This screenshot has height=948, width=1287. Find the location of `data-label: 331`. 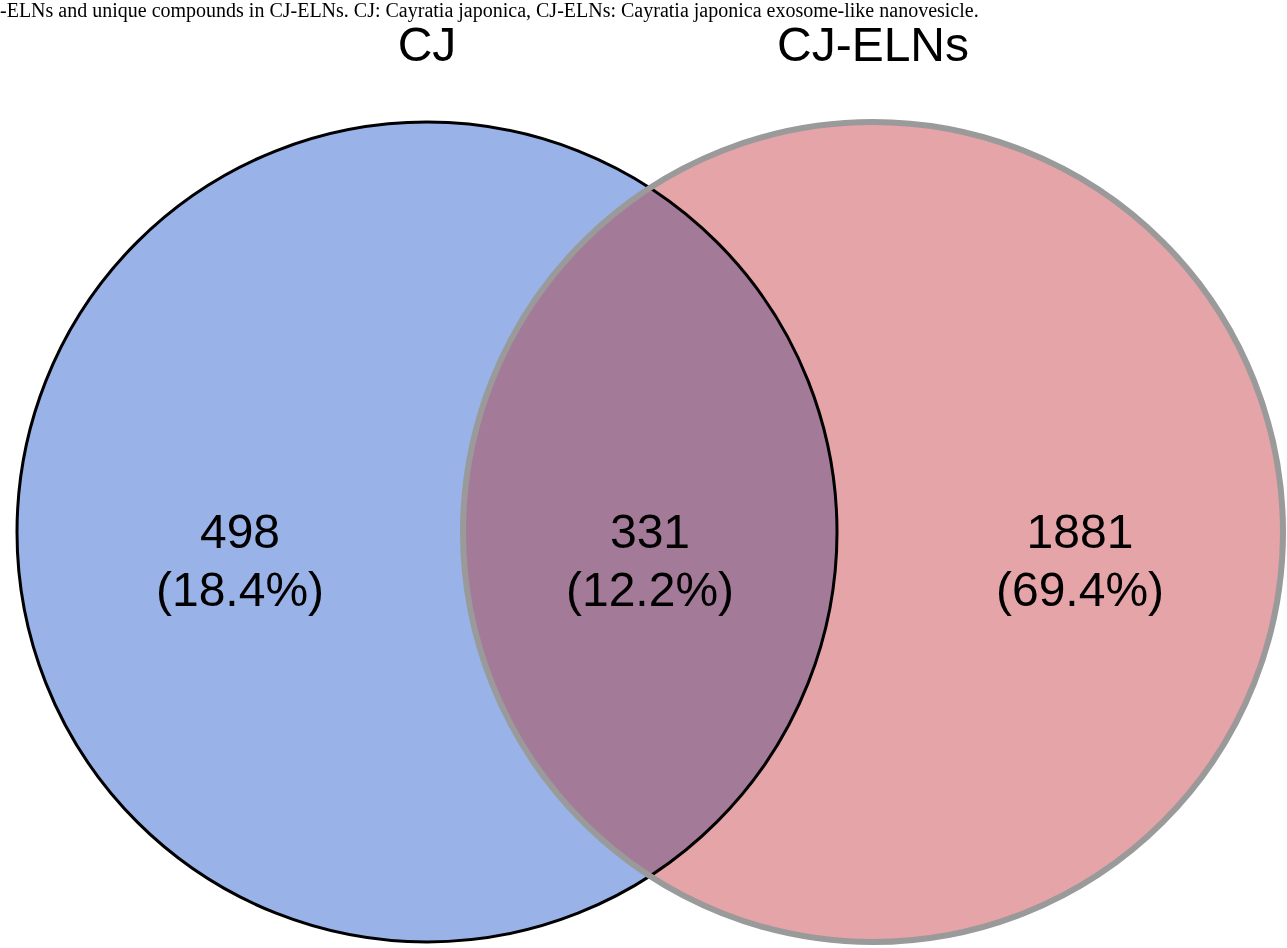

data-label: 331 is located at coordinates (650, 532).